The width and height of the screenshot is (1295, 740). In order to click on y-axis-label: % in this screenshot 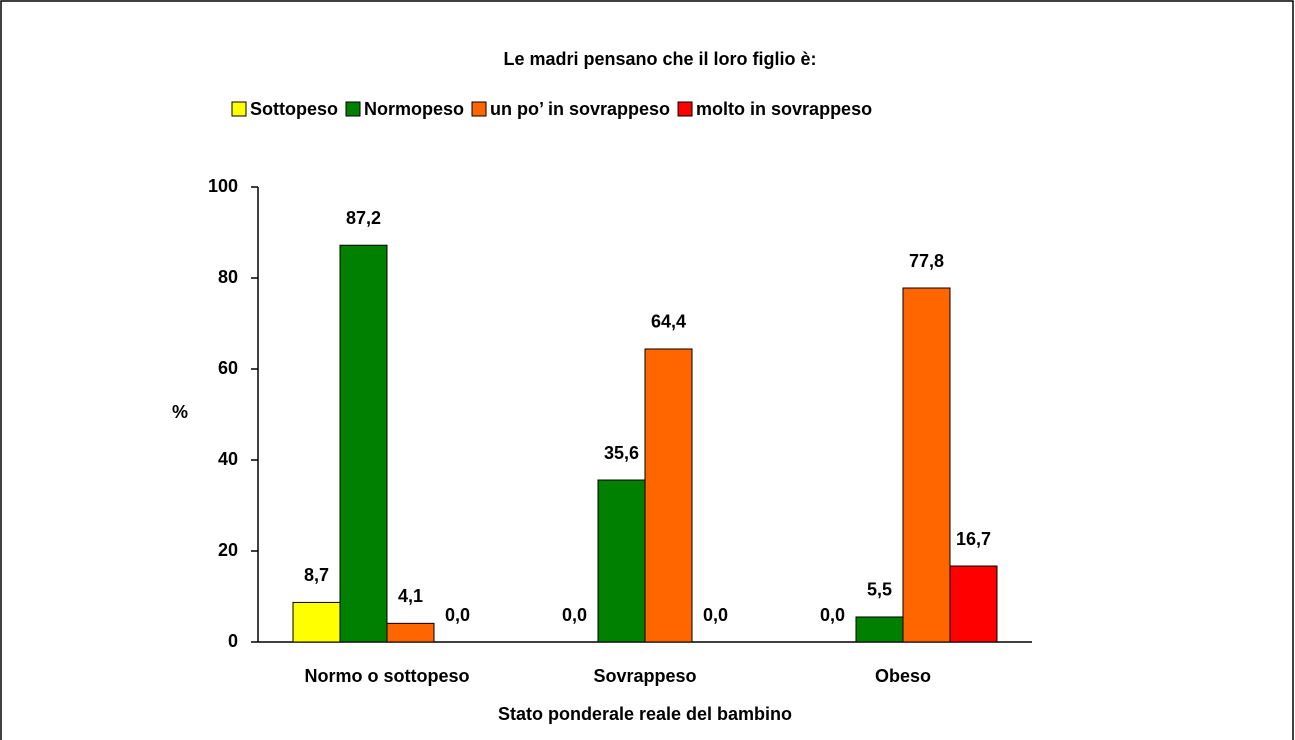, I will do `click(180, 412)`.